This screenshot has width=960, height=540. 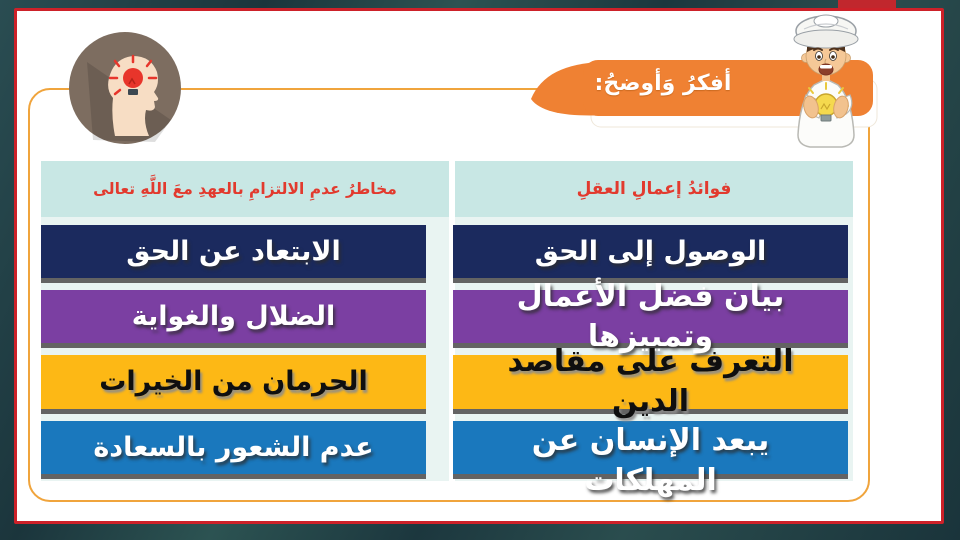 I want to click on dangers-row-4-text: عدم الشعور بالسعادة, so click(x=233, y=447).